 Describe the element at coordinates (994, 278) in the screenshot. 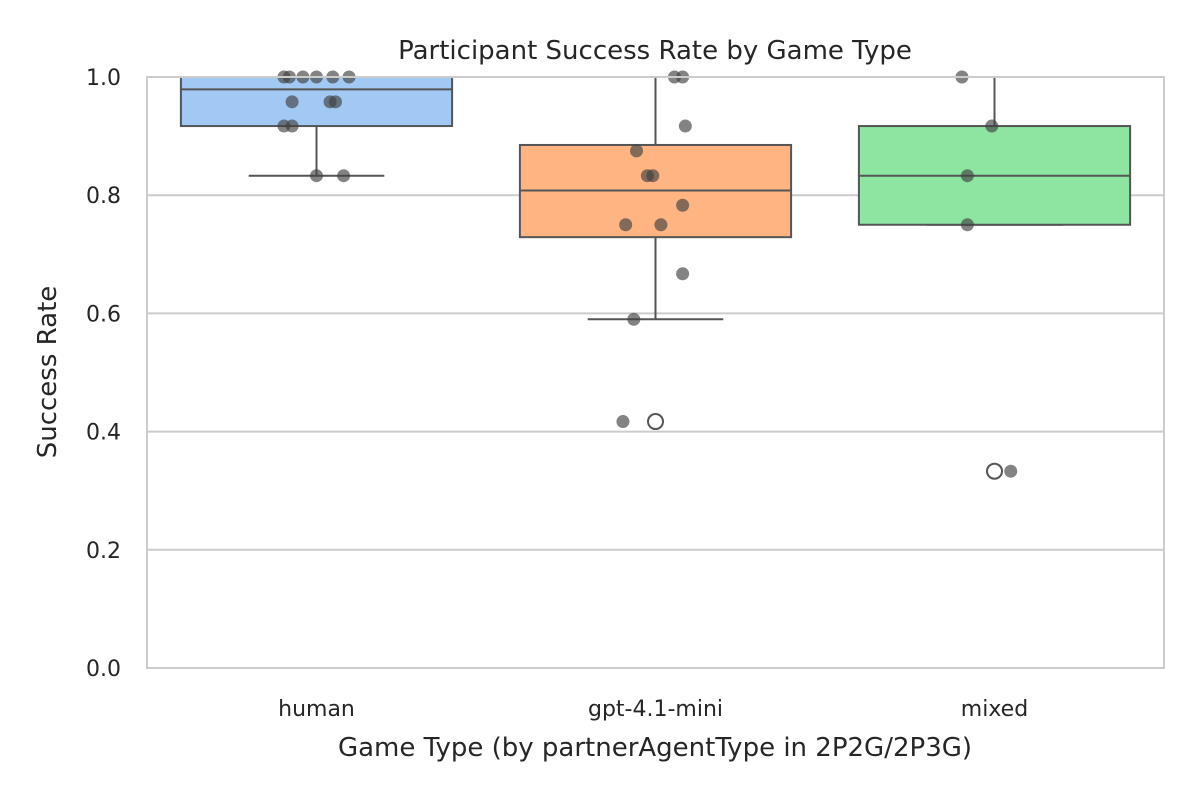

I see `box-mixed` at that location.